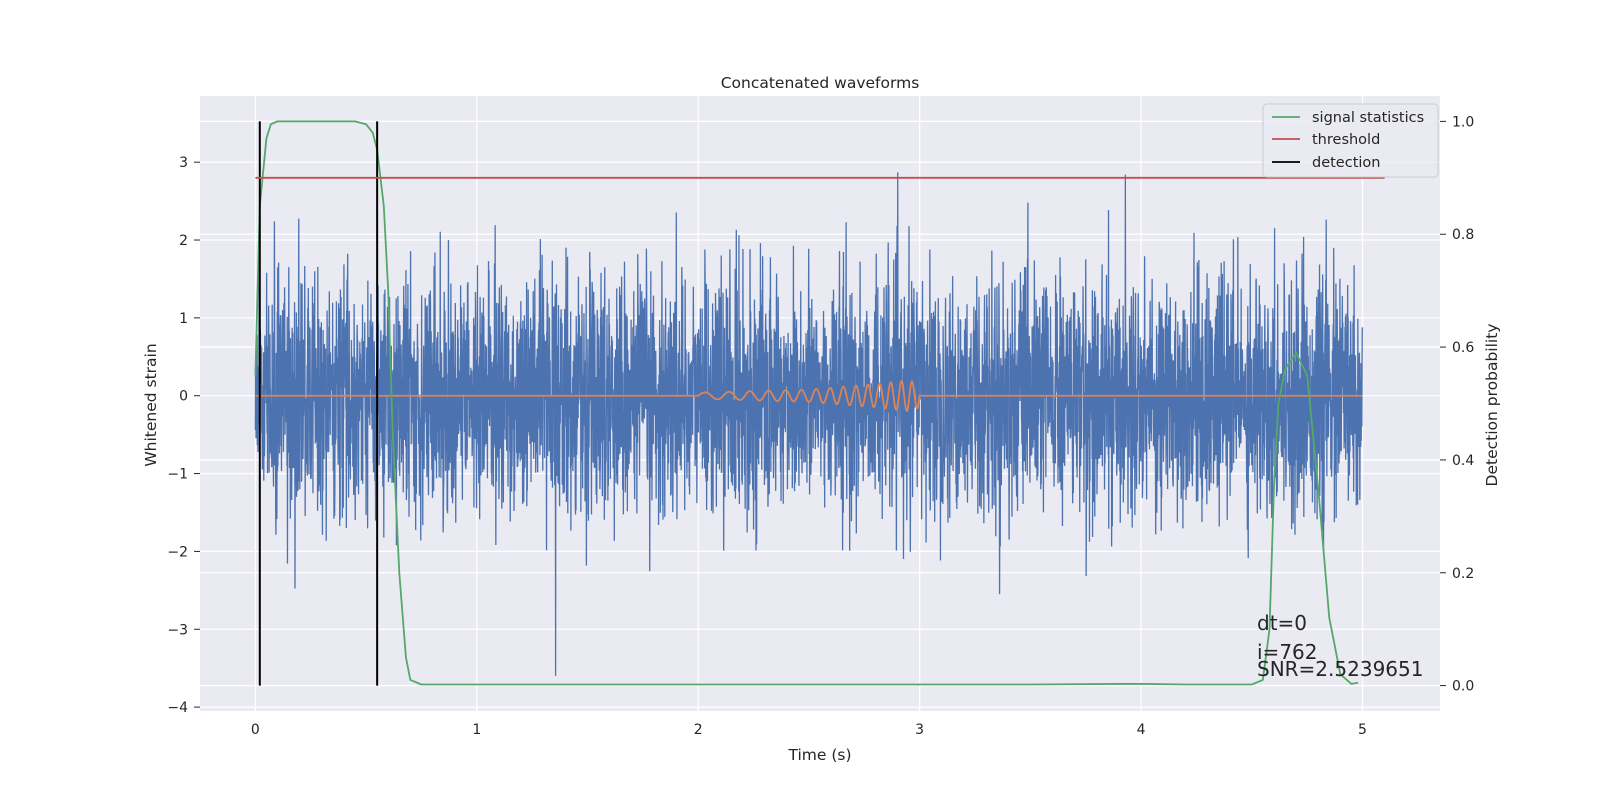  What do you see at coordinates (819, 755) in the screenshot?
I see `x-axis-label: Time (s)` at bounding box center [819, 755].